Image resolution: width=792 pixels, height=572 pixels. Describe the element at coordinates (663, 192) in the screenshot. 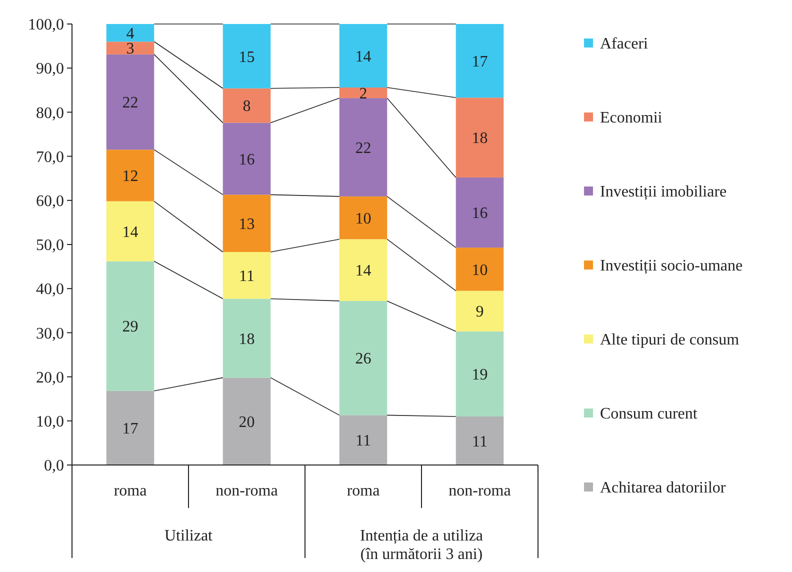

I see `legend-label: Investiții imobiliare` at that location.